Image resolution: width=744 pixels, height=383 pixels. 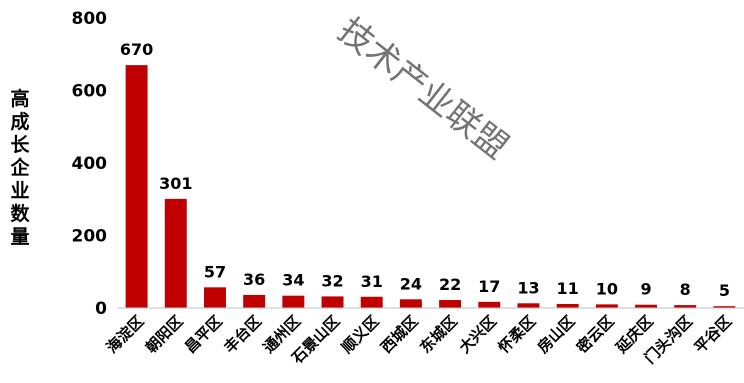 What do you see at coordinates (20, 168) in the screenshot?
I see `y-axis-title: 高成长企业数量` at bounding box center [20, 168].